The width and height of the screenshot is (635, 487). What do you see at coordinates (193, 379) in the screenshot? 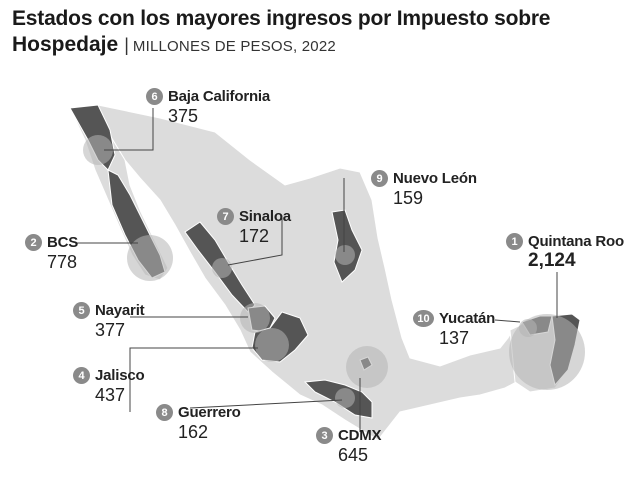
I see `leader-jalisco` at bounding box center [193, 379].